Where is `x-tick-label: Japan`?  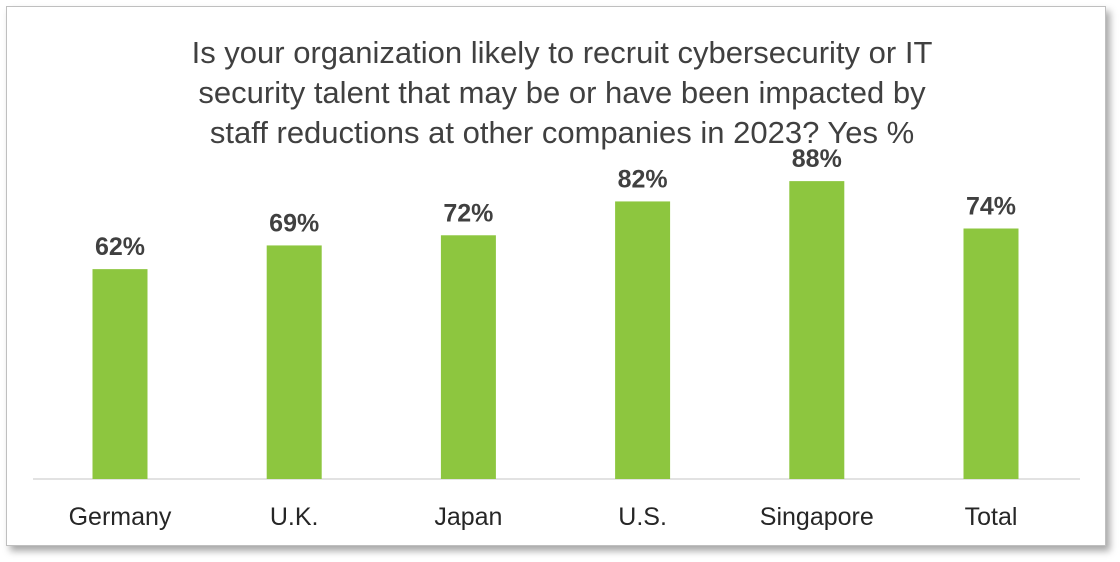
x-tick-label: Japan is located at coordinates (468, 517).